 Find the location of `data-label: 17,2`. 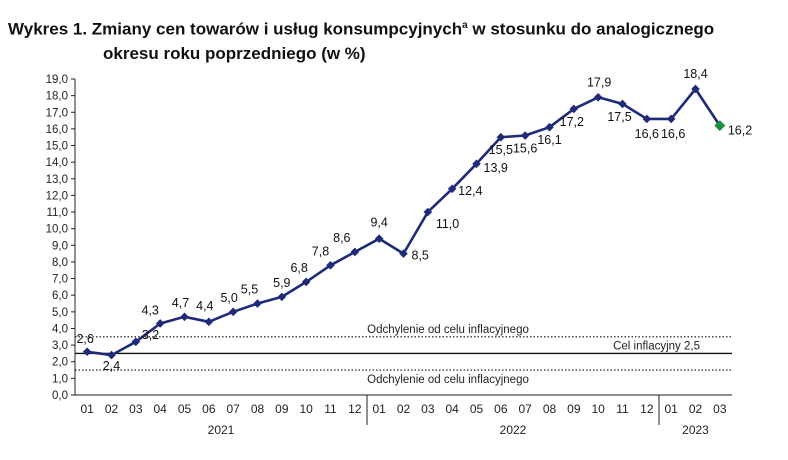

data-label: 17,2 is located at coordinates (572, 122).